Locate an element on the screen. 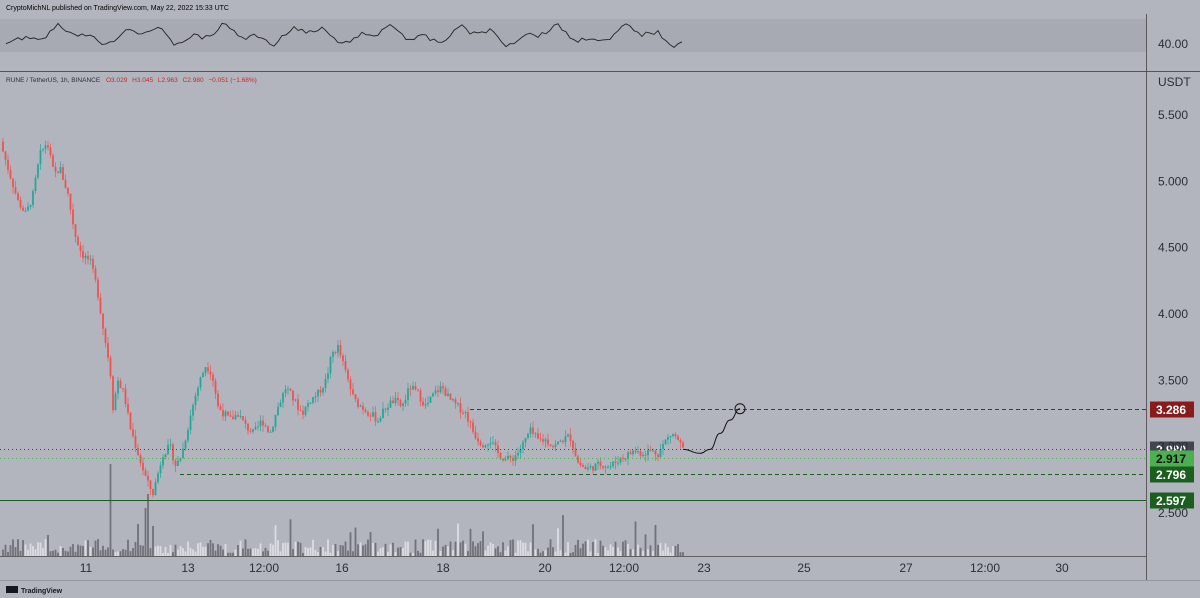 This screenshot has height=598, width=1200. y-tick-label: 3.500 is located at coordinates (1173, 380).